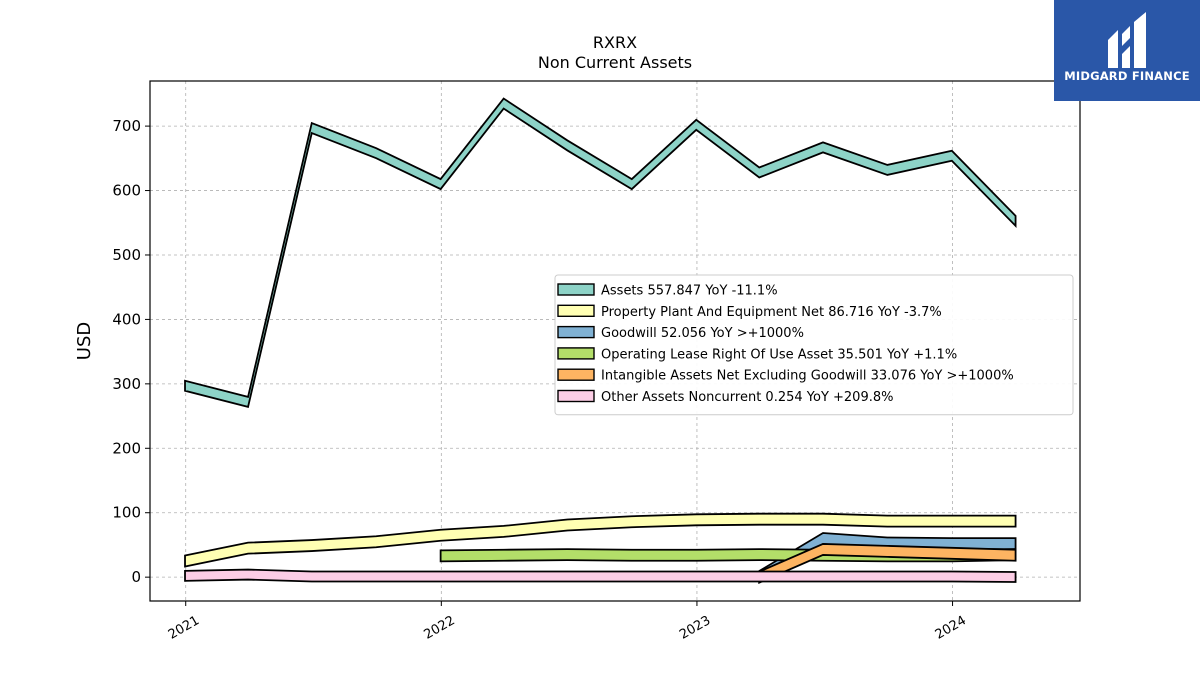 This screenshot has height=675, width=1200. I want to click on legend-box, so click(814, 345).